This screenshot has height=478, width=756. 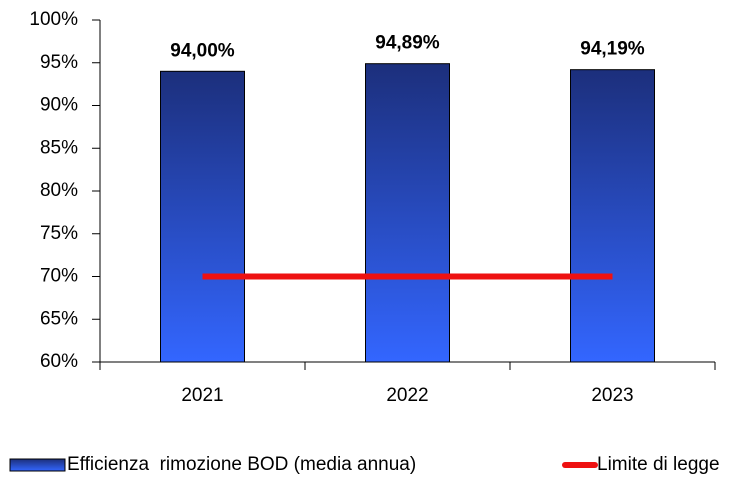 I want to click on y-tick-label: 70%, so click(x=59, y=276).